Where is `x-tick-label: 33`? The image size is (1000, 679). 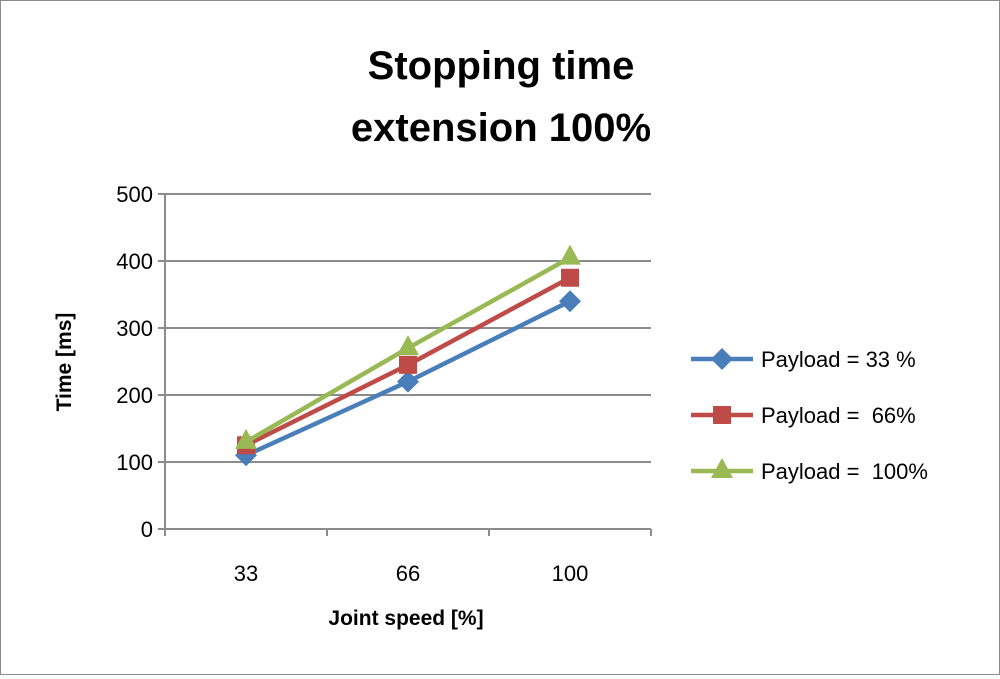
x-tick-label: 33 is located at coordinates (246, 573).